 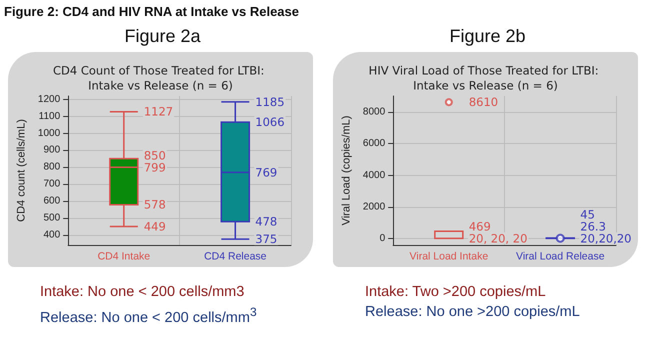 I want to click on text: Intake: No one < 200 cells/mm3, so click(x=143, y=292).